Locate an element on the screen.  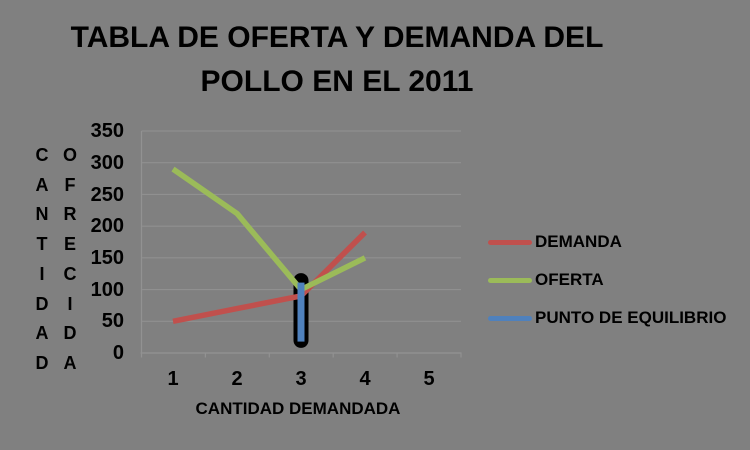
legend-label-equilibrio: PUNTO DE EQUILIBRIO is located at coordinates (631, 317).